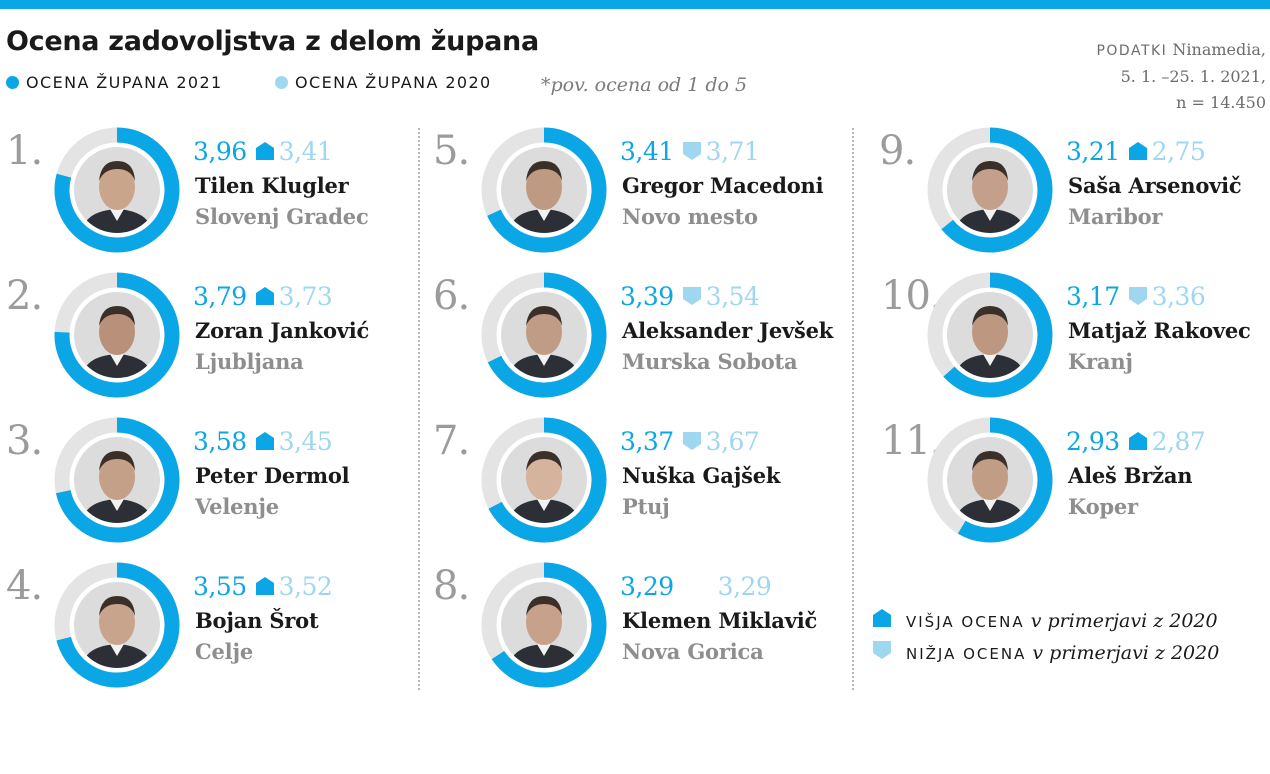  I want to click on source-line-1: Ninamedia,, so click(1219, 49).